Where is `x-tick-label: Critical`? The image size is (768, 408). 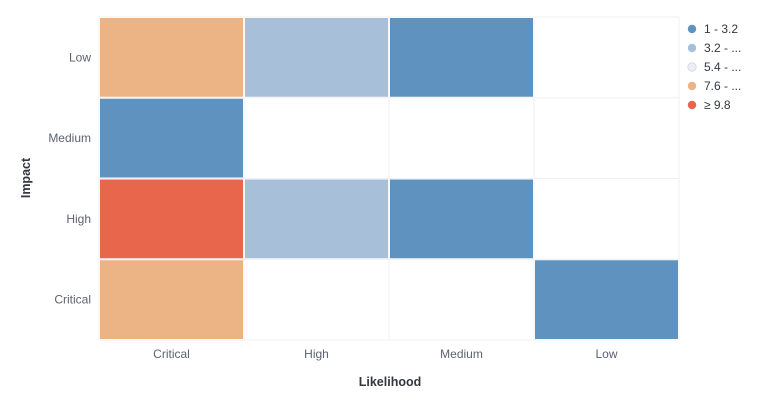
x-tick-label: Critical is located at coordinates (171, 354).